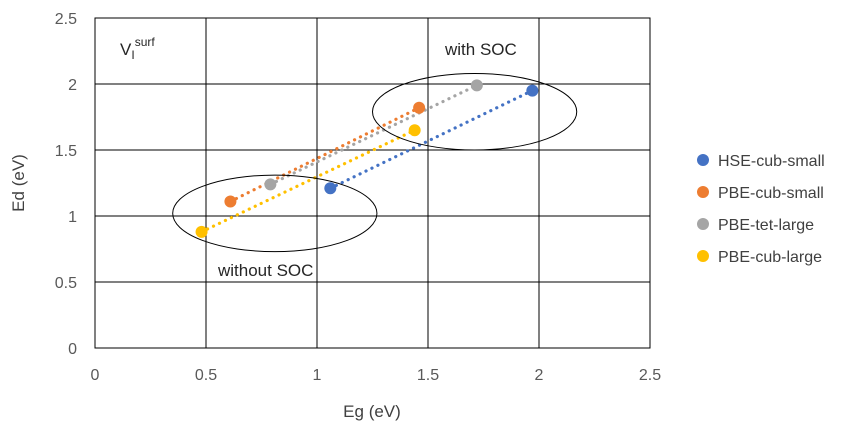 The image size is (860, 430). Describe the element at coordinates (771, 193) in the screenshot. I see `legend-label-pbe-cub-small: PBE-cub-small` at that location.